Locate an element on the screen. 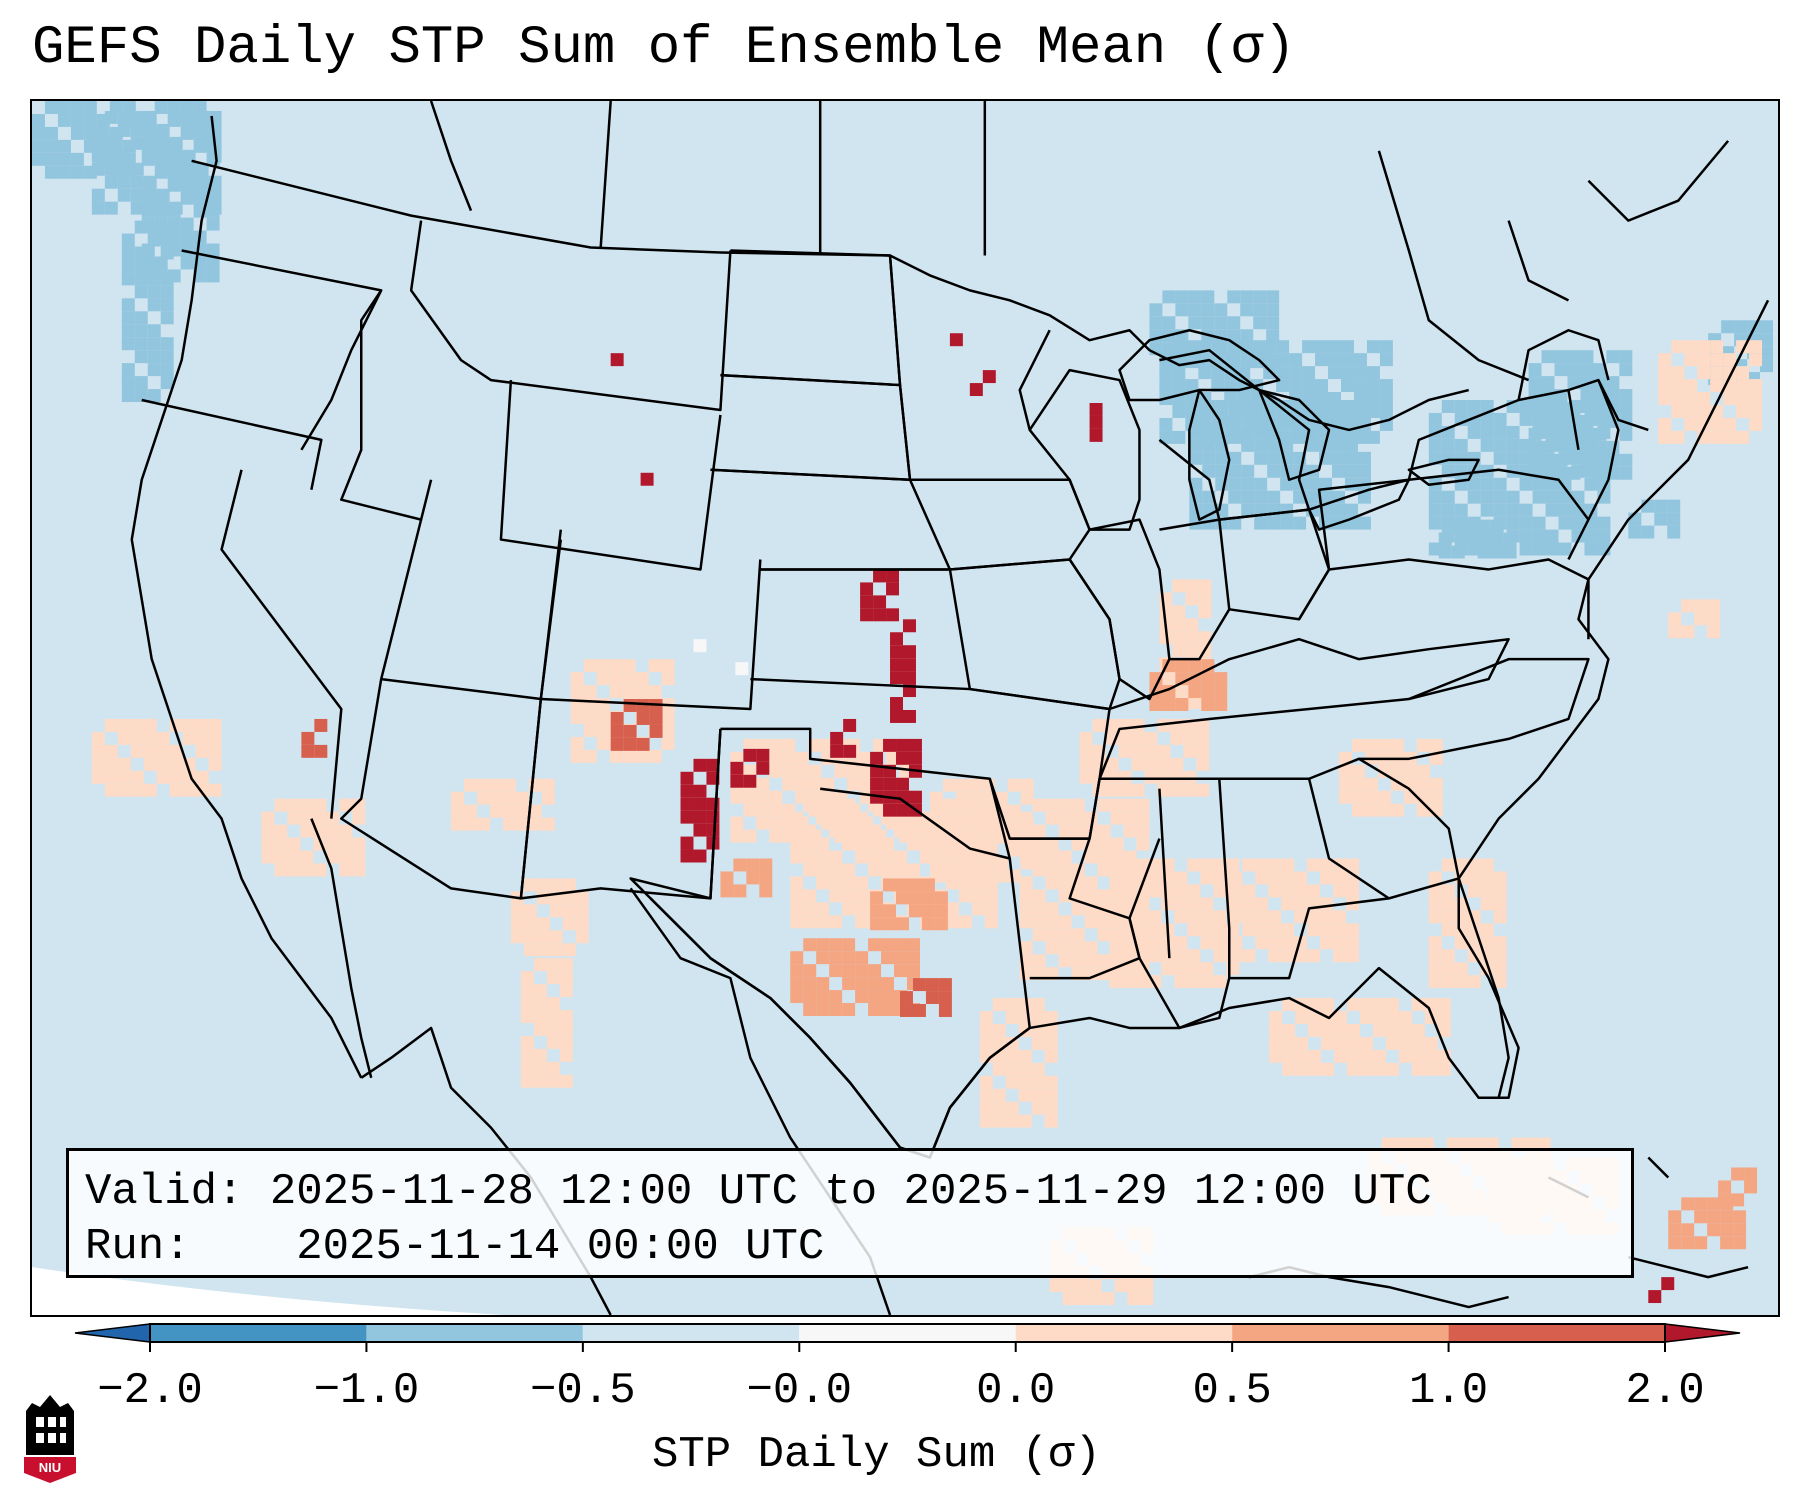 Image resolution: width=1803 pixels, height=1506 pixels. colorbar-bin-under is located at coordinates (112, 1333).